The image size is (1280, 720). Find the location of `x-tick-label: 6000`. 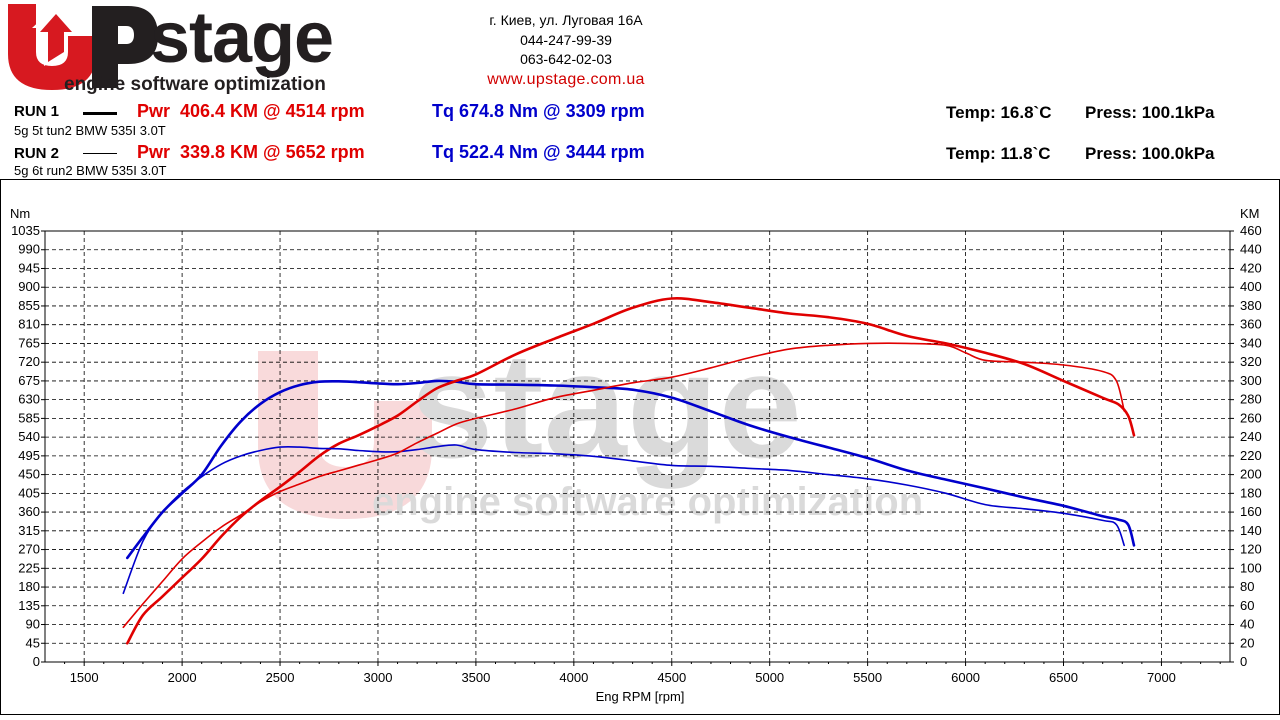

x-tick-label: 6000 is located at coordinates (965, 677).